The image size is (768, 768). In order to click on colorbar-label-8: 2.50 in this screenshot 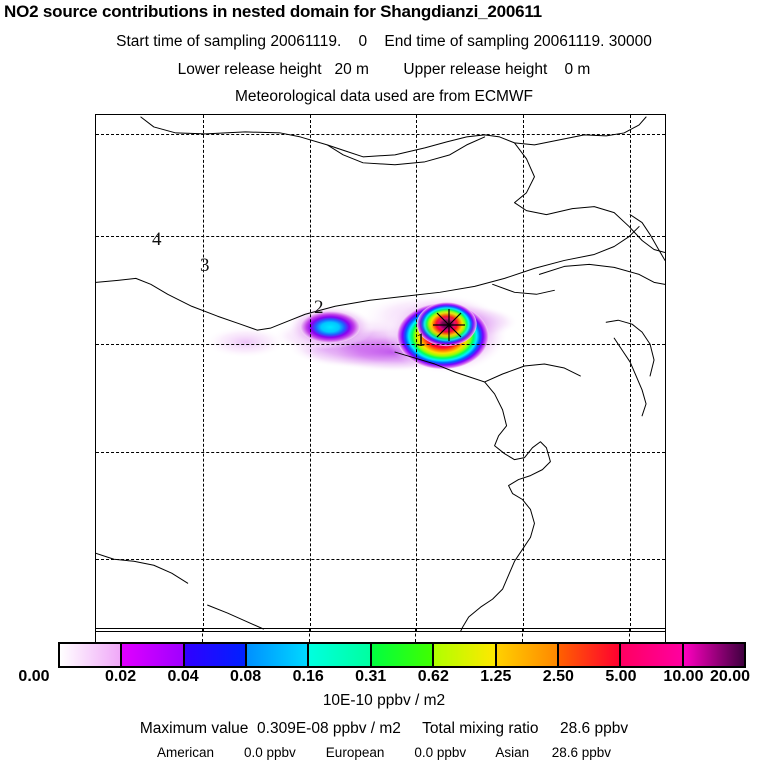, I will do `click(558, 676)`.